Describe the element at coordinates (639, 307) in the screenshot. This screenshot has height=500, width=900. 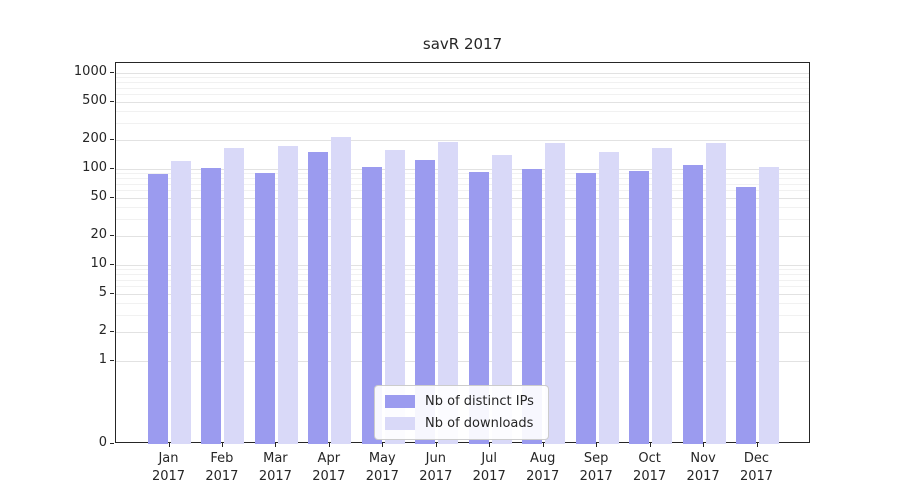
I see `bar-oct-distinct-ips` at that location.